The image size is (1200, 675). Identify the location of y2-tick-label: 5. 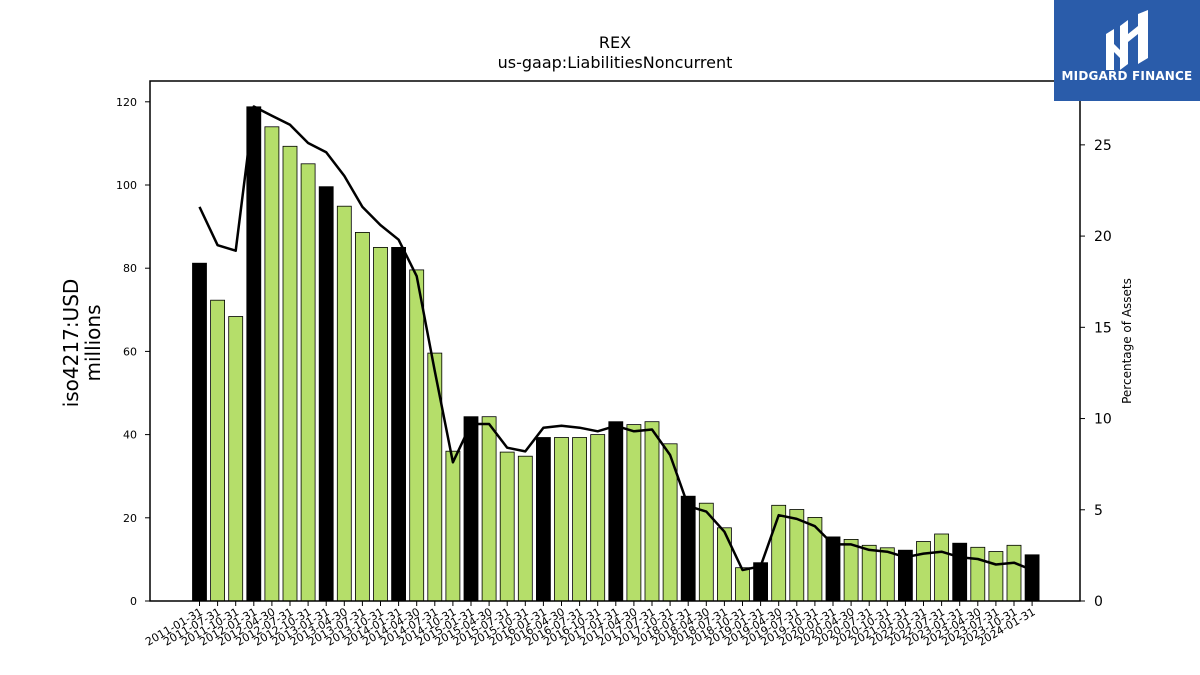
(1098, 511).